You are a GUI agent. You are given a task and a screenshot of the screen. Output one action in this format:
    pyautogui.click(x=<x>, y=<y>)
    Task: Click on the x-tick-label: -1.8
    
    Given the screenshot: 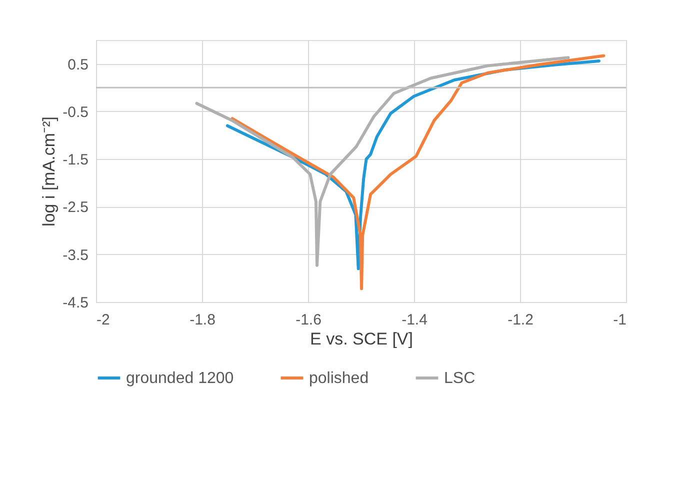 What is the action you would take?
    pyautogui.click(x=203, y=320)
    